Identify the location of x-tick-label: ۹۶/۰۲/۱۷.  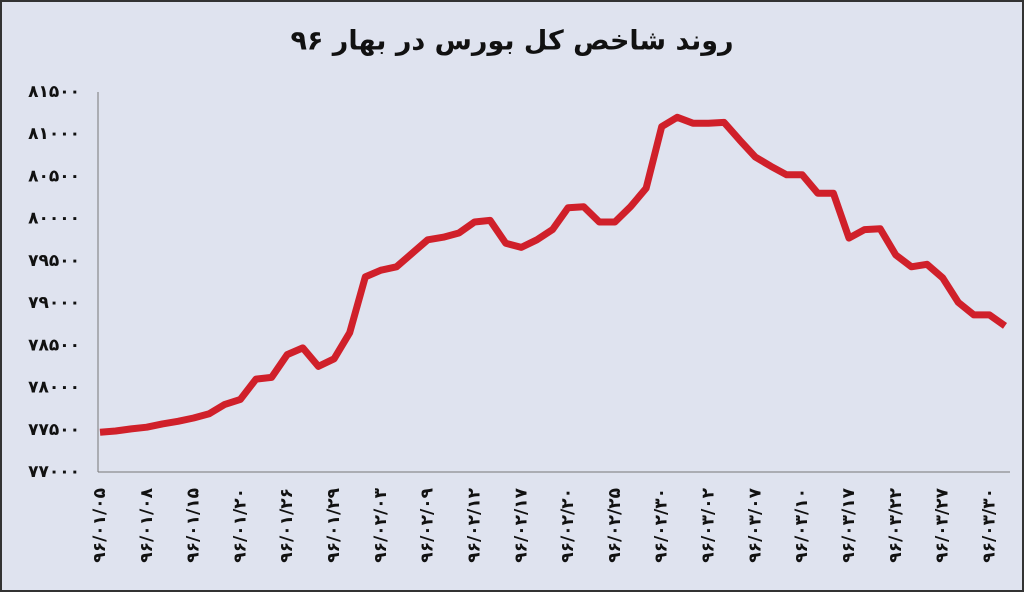
(521, 524).